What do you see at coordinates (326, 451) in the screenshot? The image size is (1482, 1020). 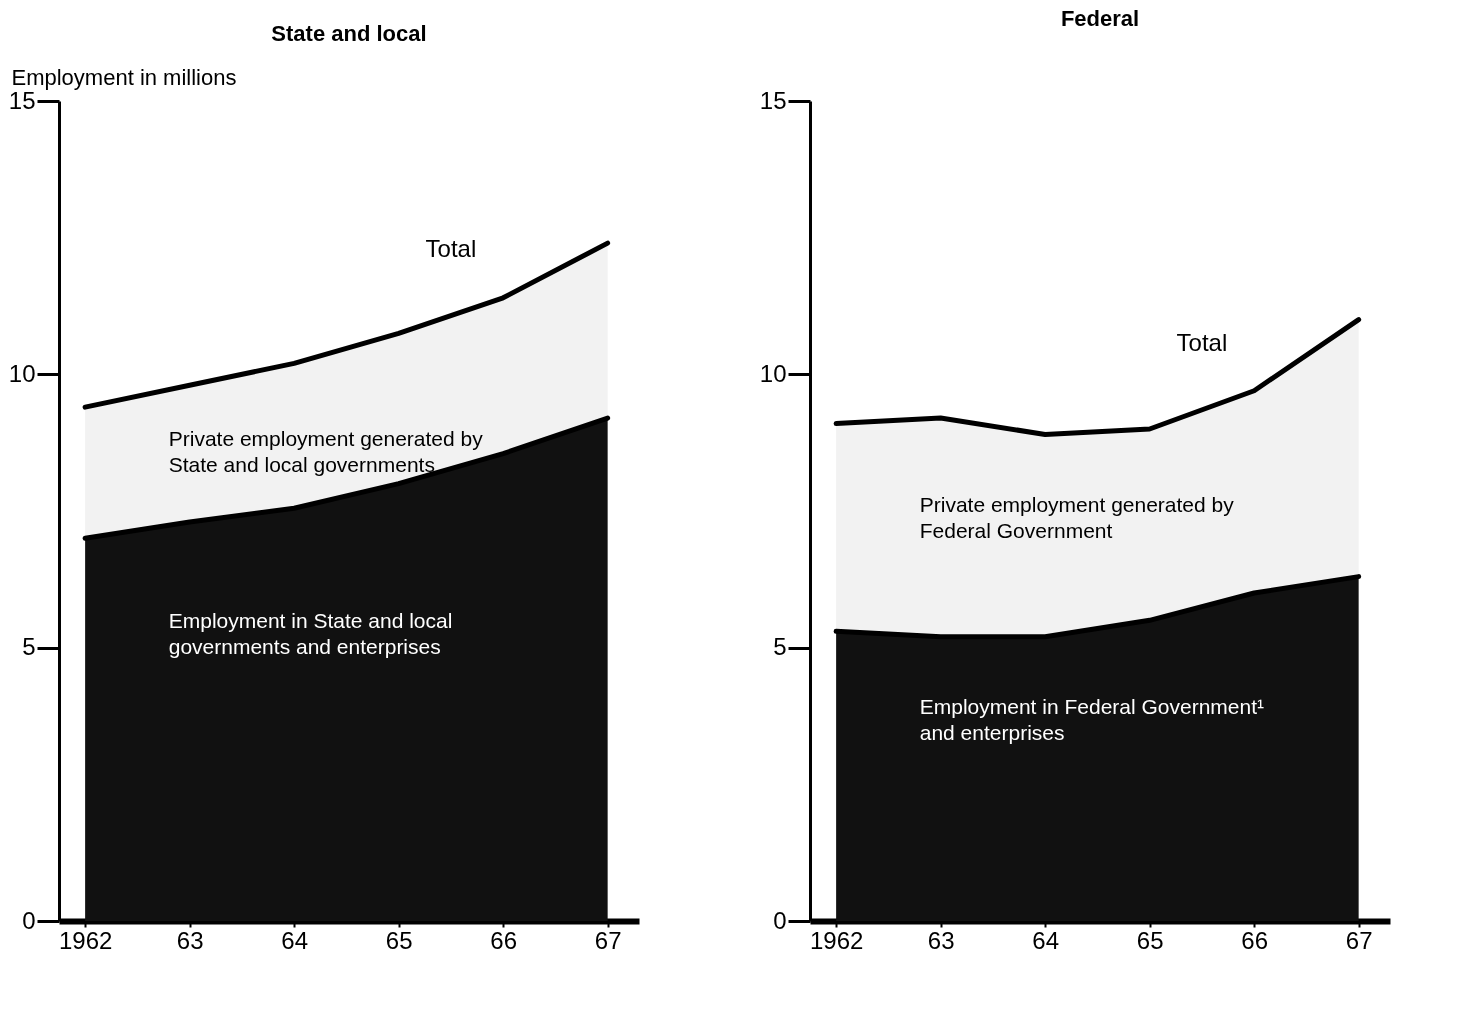 I see `series-label: Private employment generated by State and local governments` at bounding box center [326, 451].